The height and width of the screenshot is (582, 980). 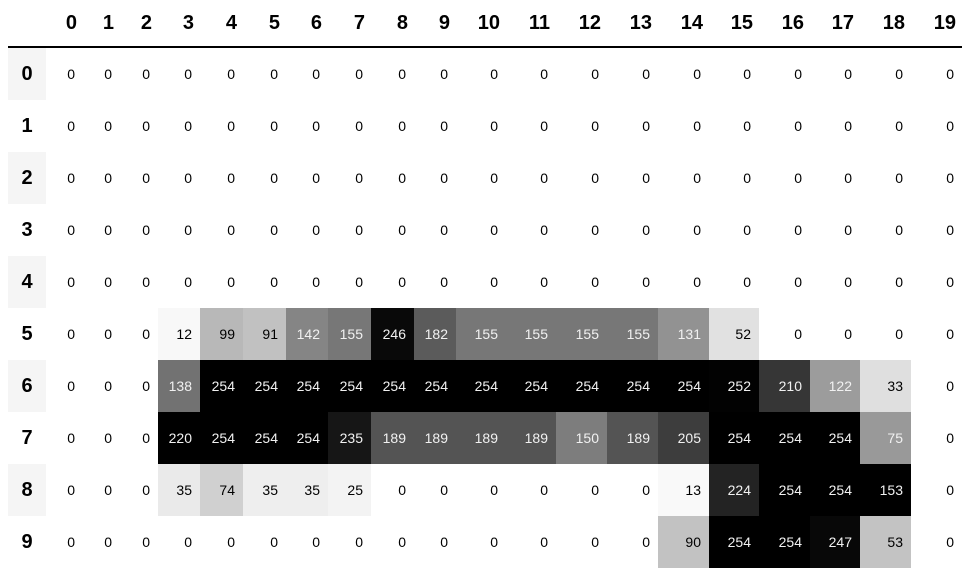 What do you see at coordinates (27, 542) in the screenshot?
I see `row-index: 9` at bounding box center [27, 542].